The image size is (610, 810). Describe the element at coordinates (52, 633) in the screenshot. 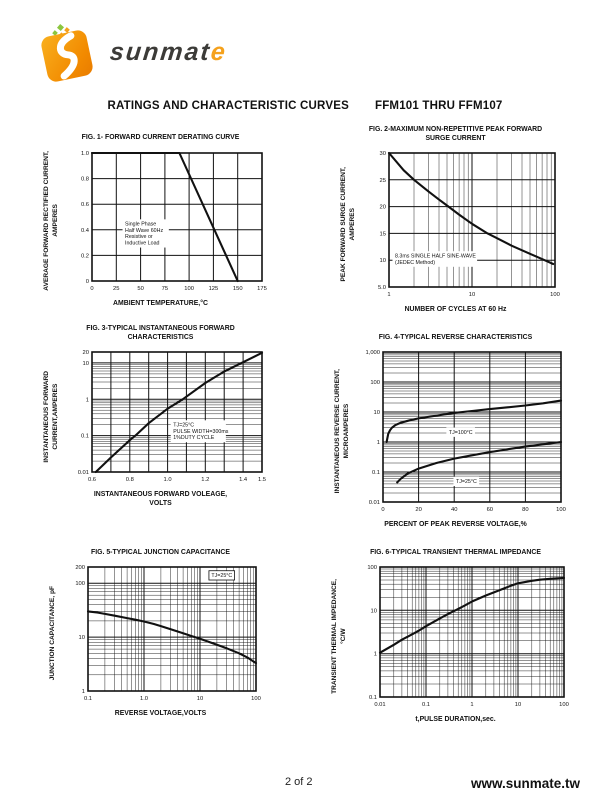

I see `figure-5-ylabel: JUNCTION CAPACITANCE, pF` at that location.